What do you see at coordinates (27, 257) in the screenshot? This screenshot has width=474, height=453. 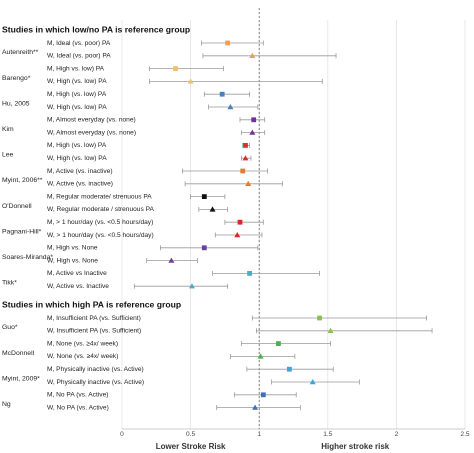 I see `study-name: Soares-Miranda*` at bounding box center [27, 257].